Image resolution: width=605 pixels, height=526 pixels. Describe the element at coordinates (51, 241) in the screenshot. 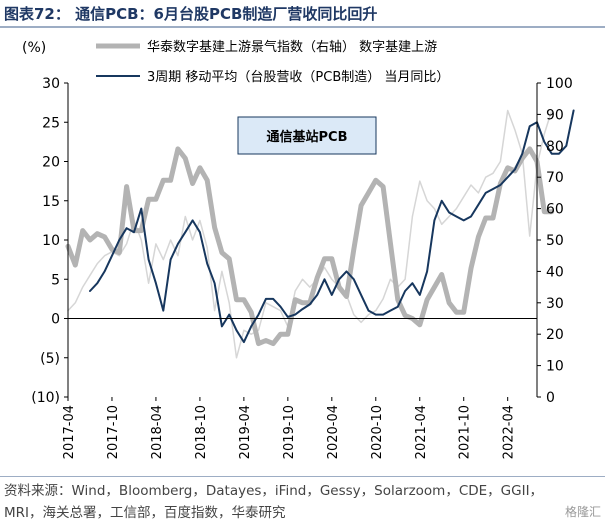

I see `left-tick-label: 10` at that location.